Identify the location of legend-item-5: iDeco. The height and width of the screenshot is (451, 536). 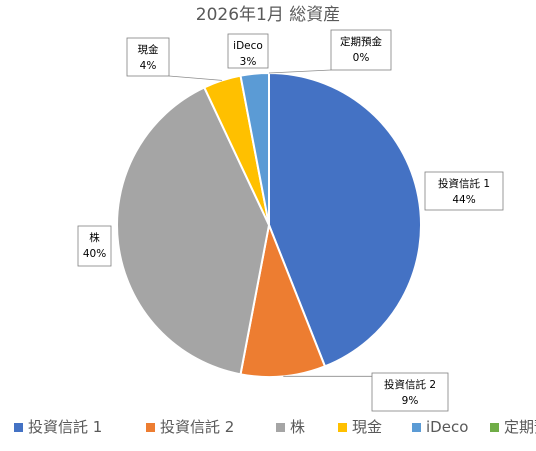
(440, 427).